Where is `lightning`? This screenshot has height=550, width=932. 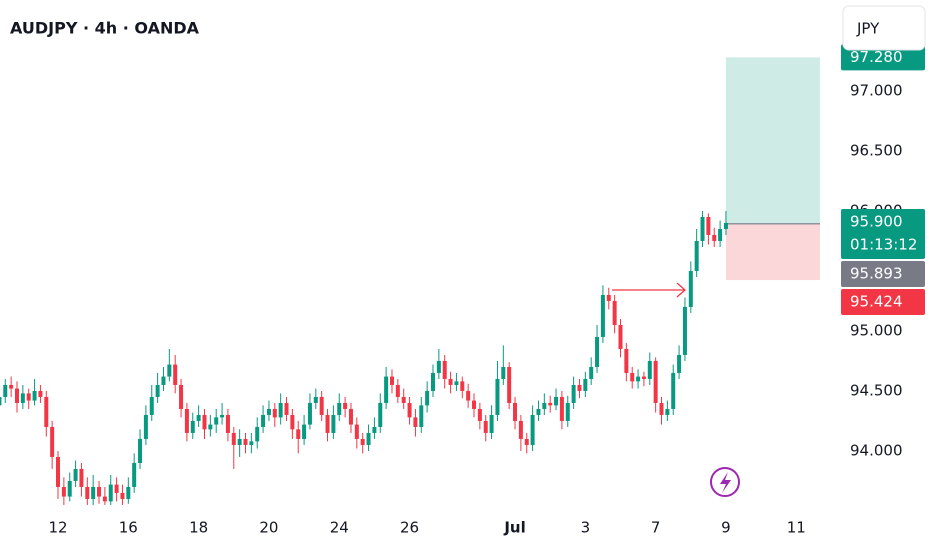 lightning is located at coordinates (725, 482).